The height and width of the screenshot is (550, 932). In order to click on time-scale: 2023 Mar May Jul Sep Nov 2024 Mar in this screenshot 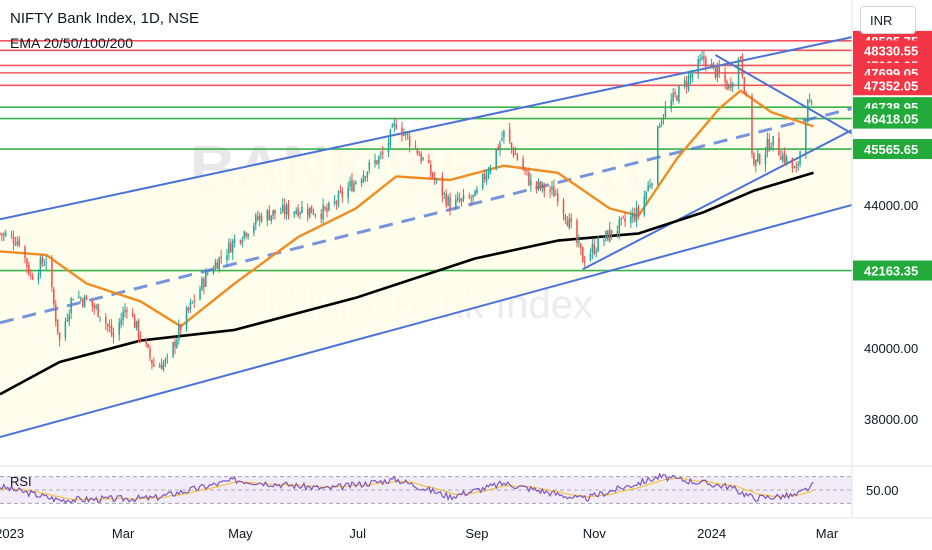, I will do `click(466, 529)`.